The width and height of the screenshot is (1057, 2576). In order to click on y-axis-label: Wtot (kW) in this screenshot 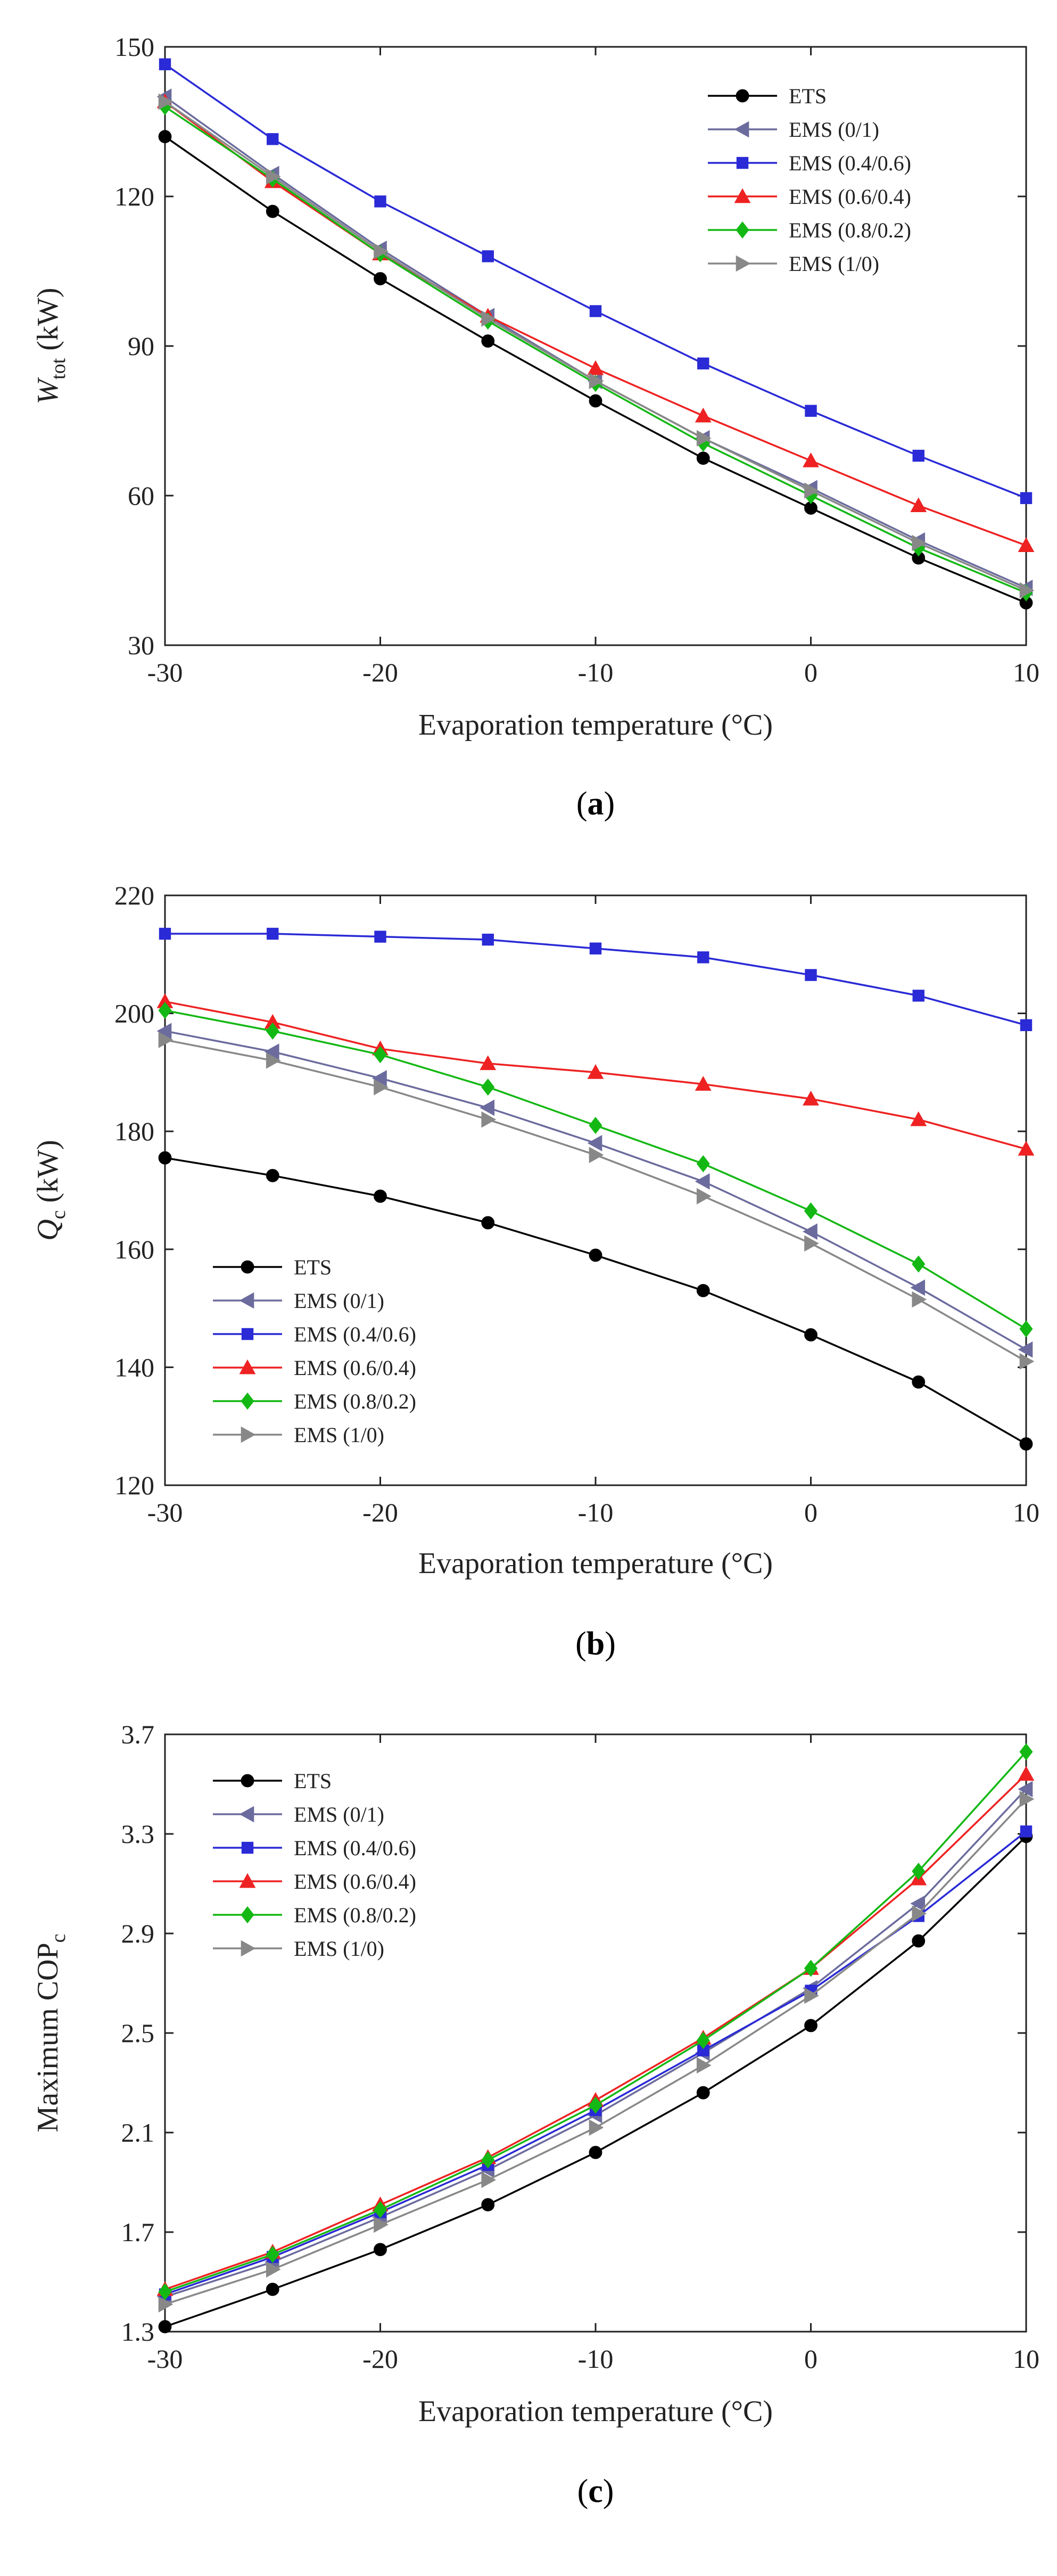, I will do `click(50, 346)`.